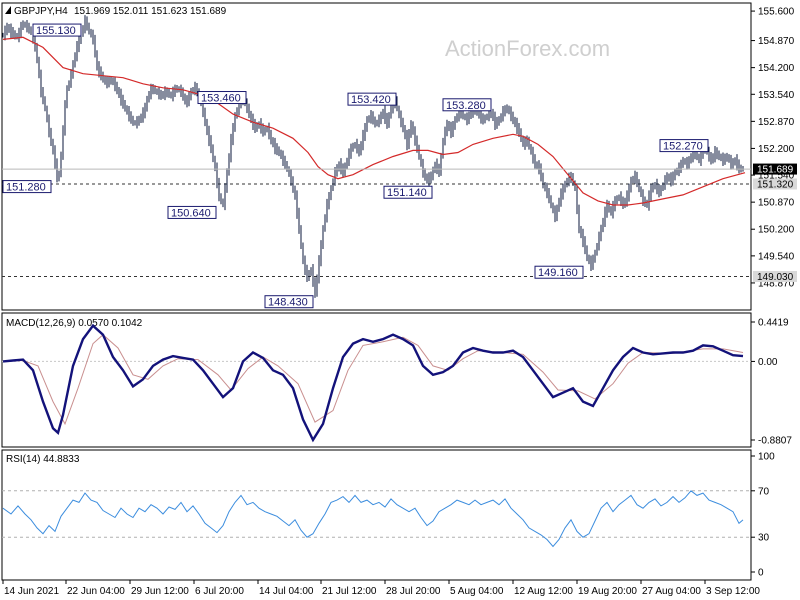 This screenshot has width=800, height=600. Describe the element at coordinates (527, 48) in the screenshot. I see `watermark: ActionForex.com` at that location.